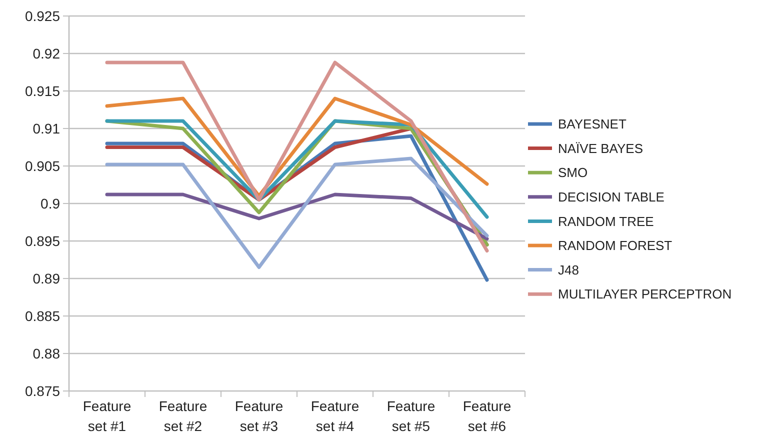 The height and width of the screenshot is (447, 765). I want to click on y-tick-label: 0.905, so click(42, 166).